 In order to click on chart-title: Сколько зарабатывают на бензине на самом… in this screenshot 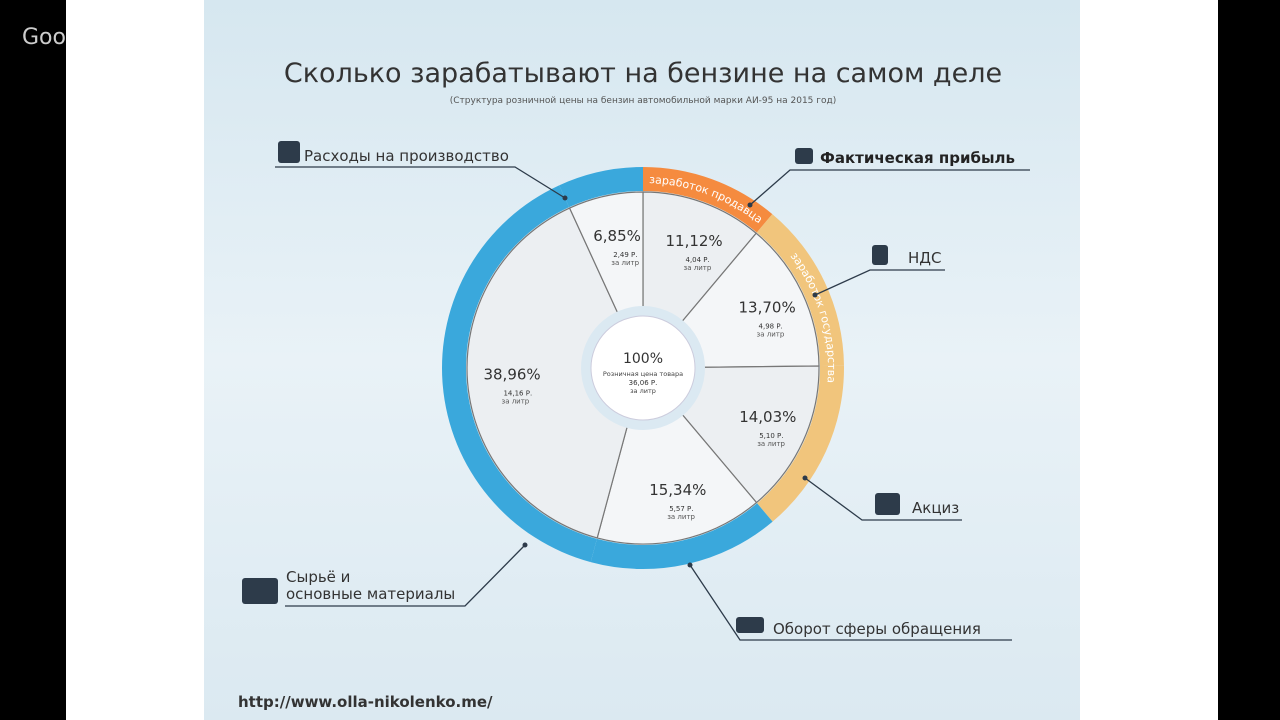, I will do `click(643, 73)`.